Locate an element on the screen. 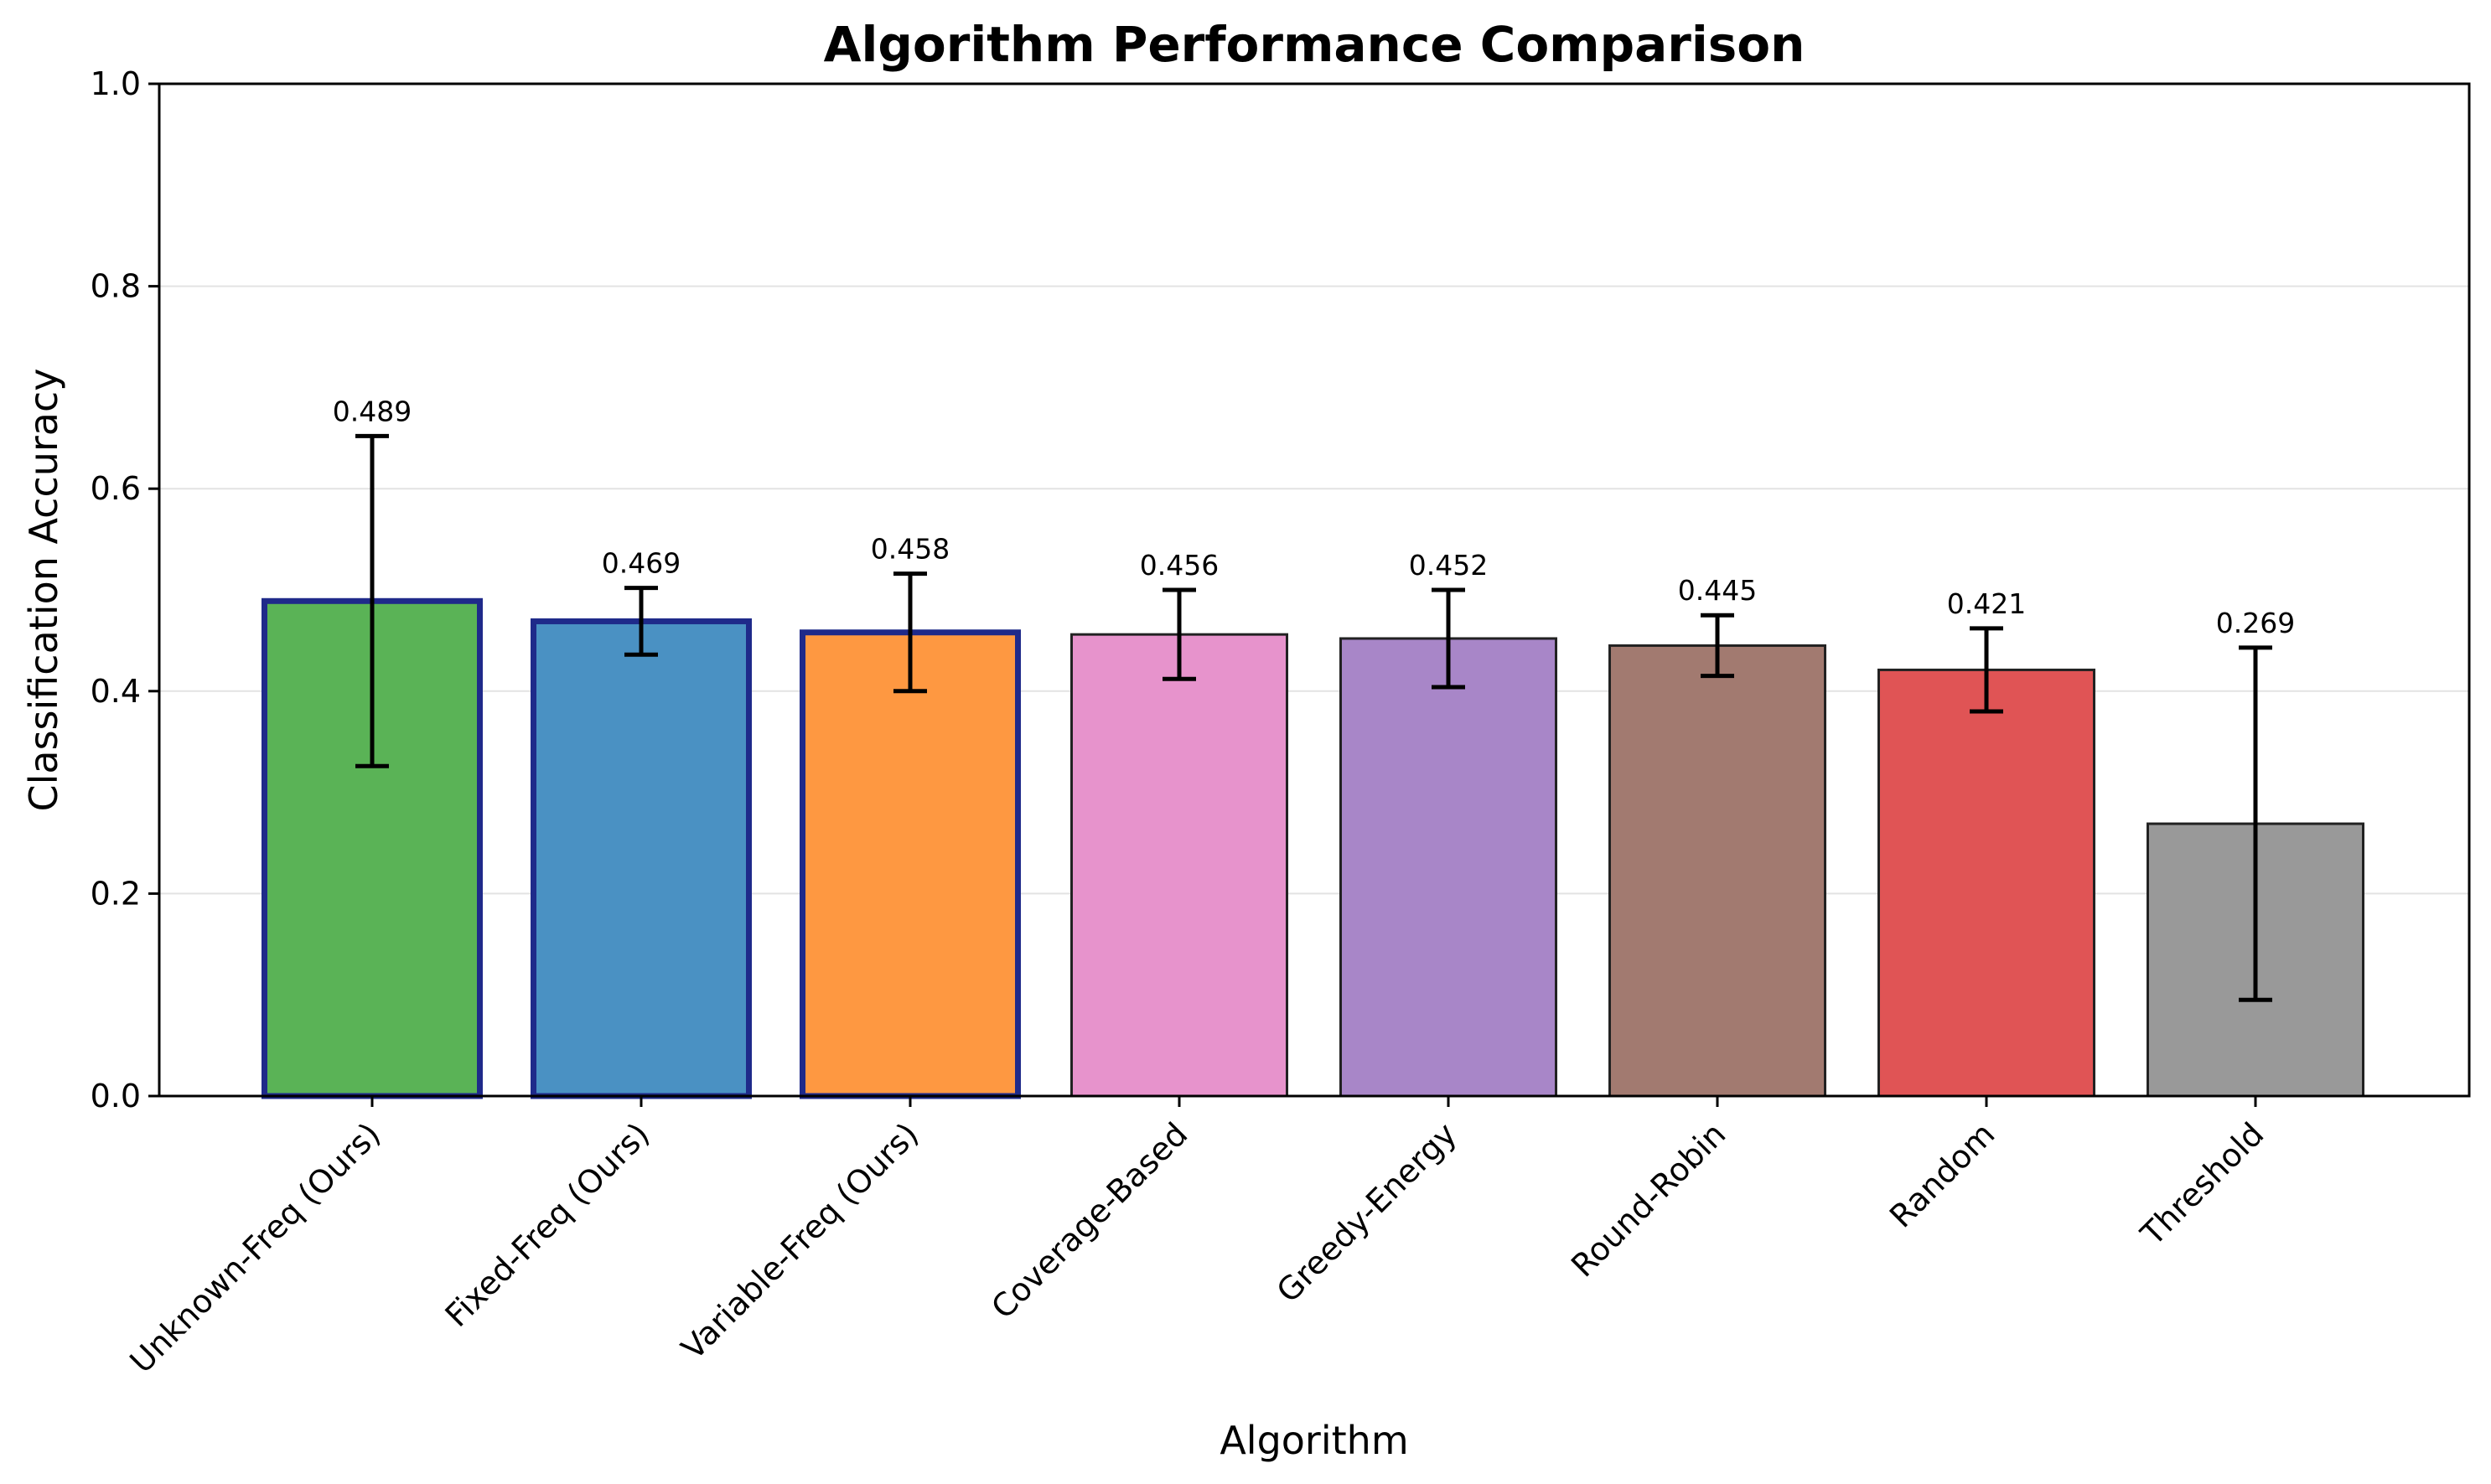 The height and width of the screenshot is (1484, 2491). x-tick-label: Coverage-Based is located at coordinates (1089, 1220).